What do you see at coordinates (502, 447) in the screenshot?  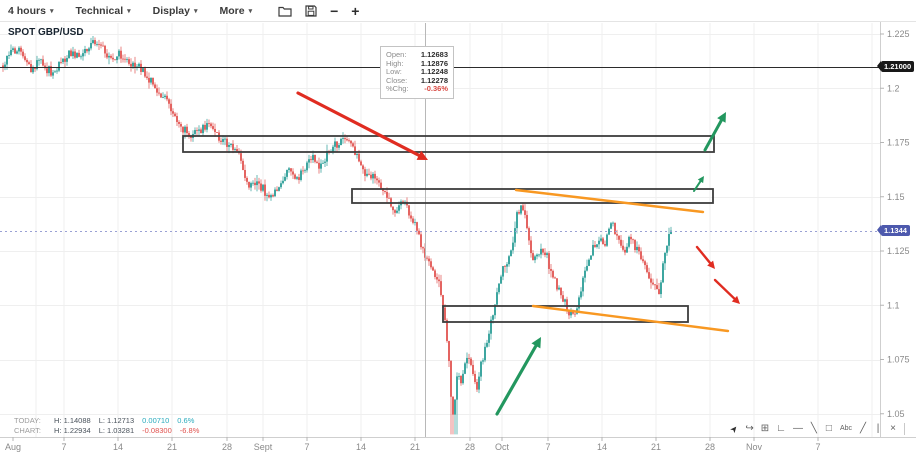 I see `svg-text: Oct` at bounding box center [502, 447].